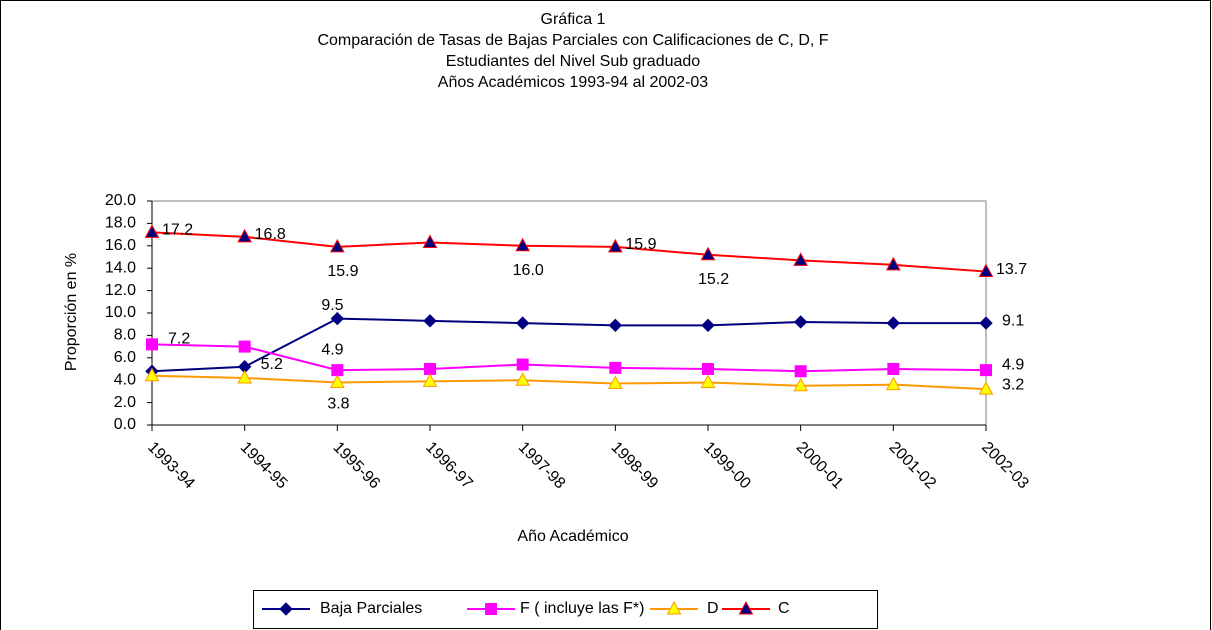 Image resolution: width=1212 pixels, height=630 pixels. I want to click on chart-title: Años Académicos 1993-94 al 2002-03, so click(573, 82).